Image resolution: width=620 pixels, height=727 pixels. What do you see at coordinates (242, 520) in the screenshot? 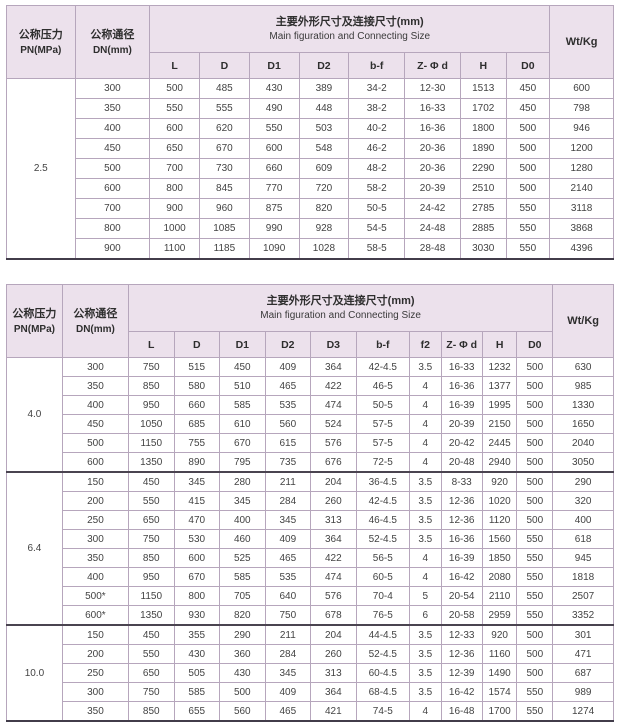
I see `value-cell: 400` at bounding box center [242, 520].